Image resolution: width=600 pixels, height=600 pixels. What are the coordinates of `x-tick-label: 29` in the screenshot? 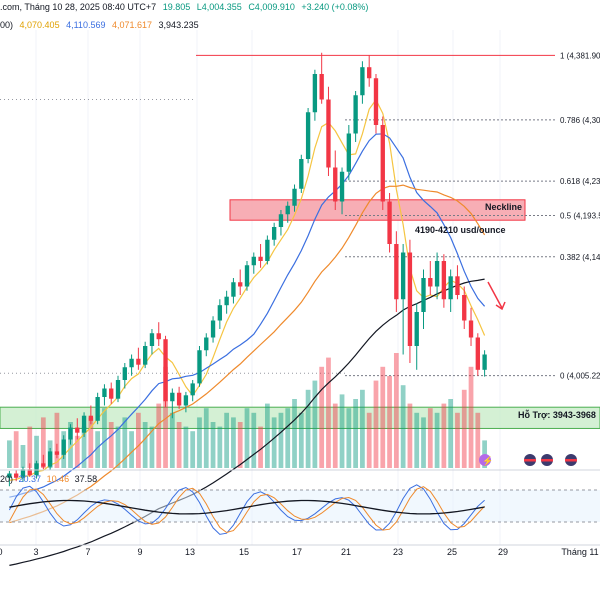 It's located at (503, 552).